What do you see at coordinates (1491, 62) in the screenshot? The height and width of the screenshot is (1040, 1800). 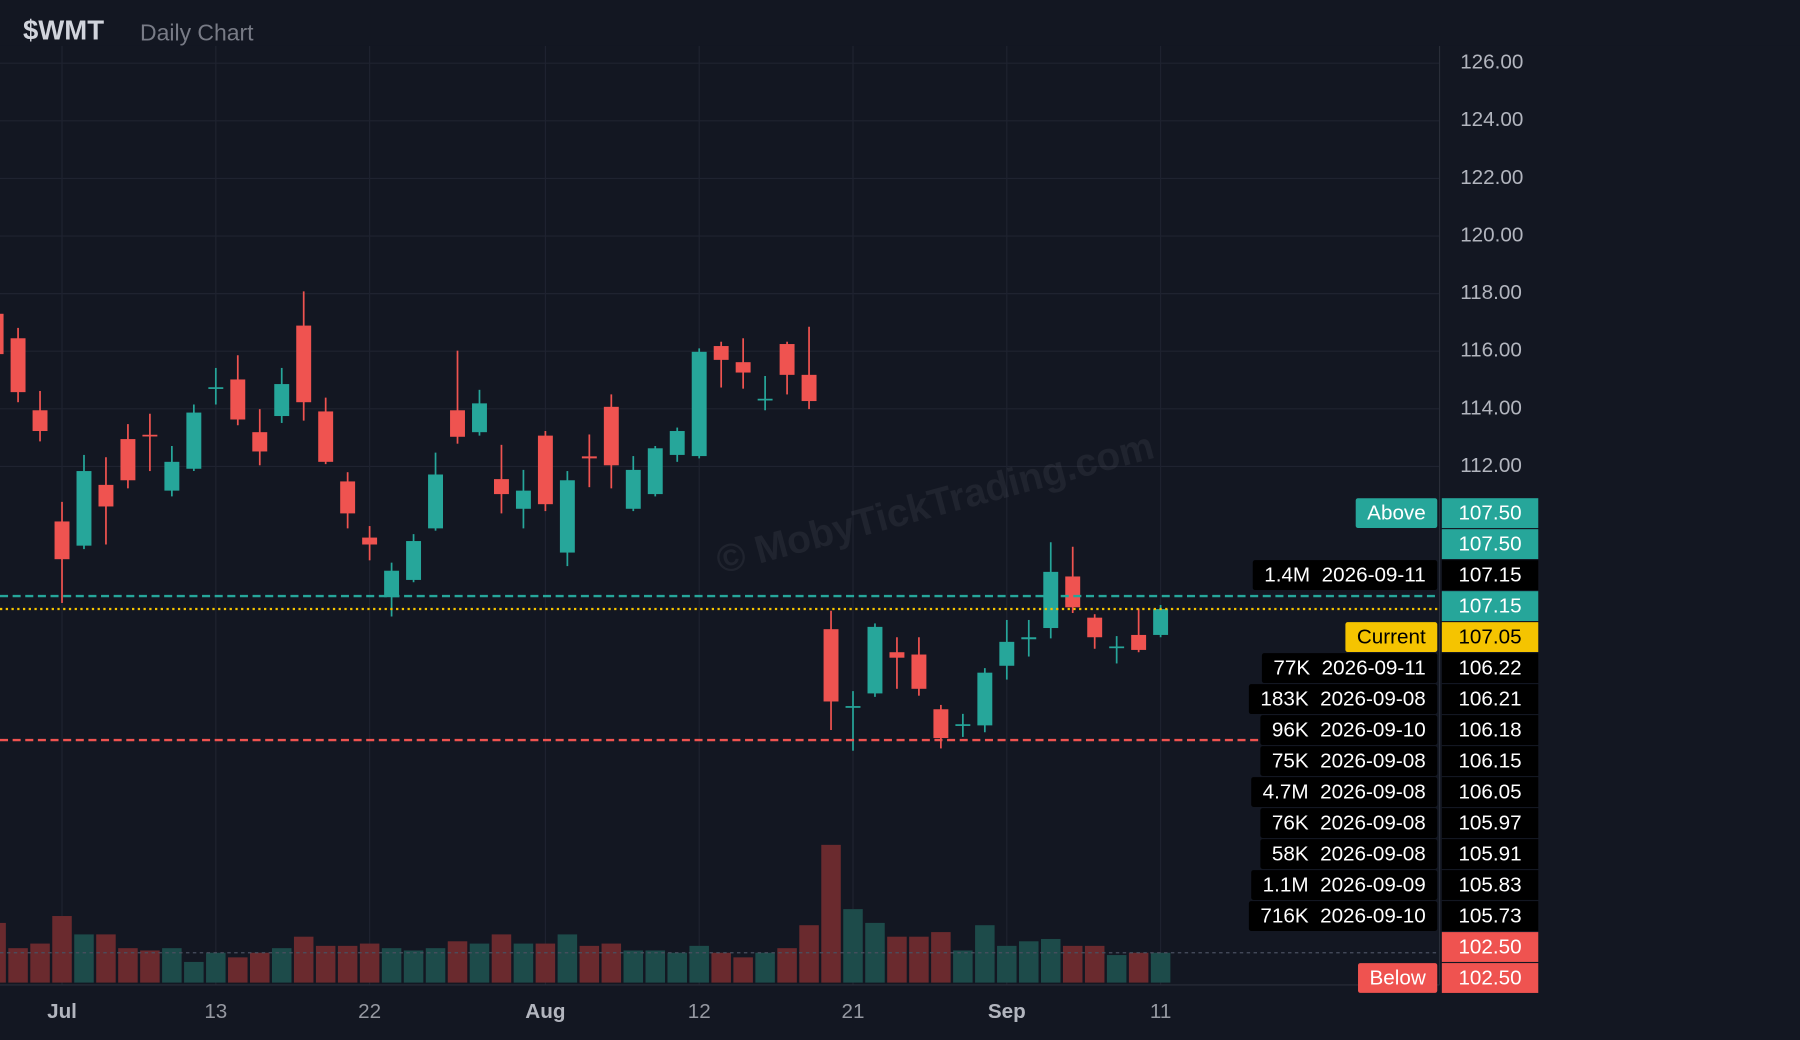 I see `y-tick-label: 126.00` at bounding box center [1491, 62].